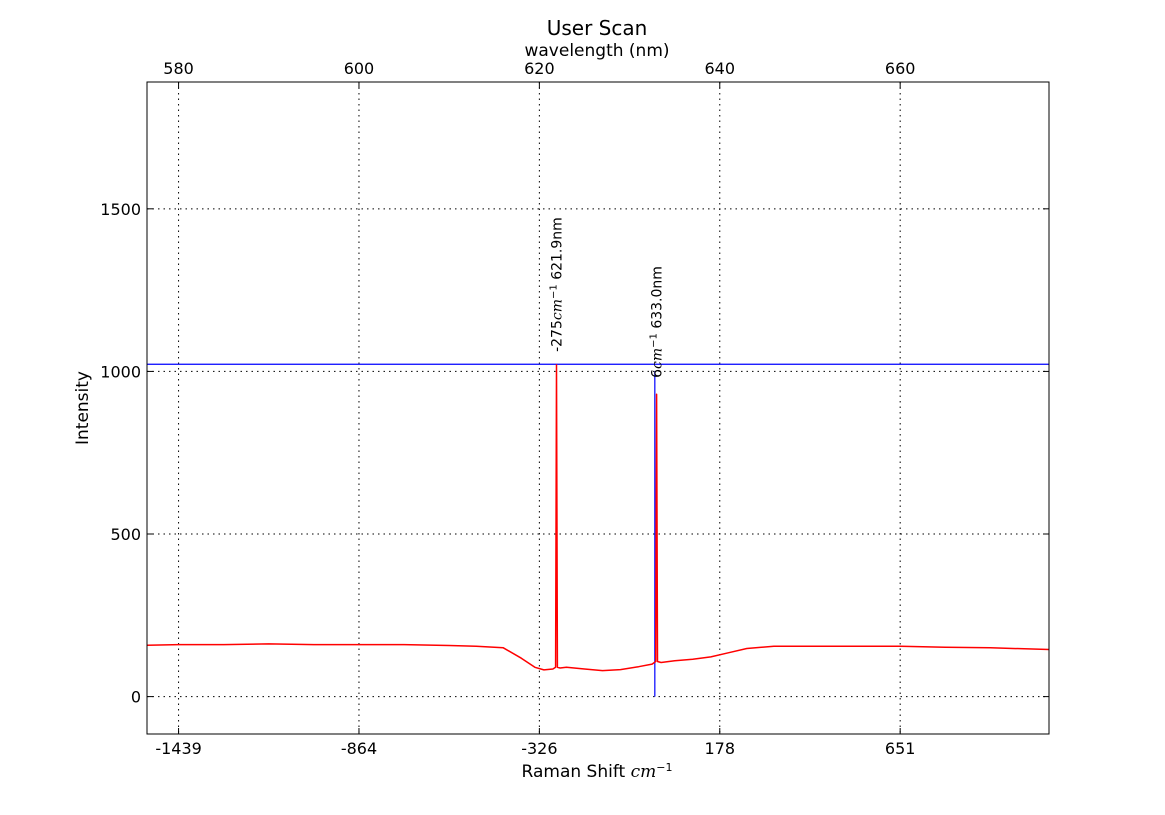 The height and width of the screenshot is (815, 1165). What do you see at coordinates (596, 51) in the screenshot?
I see `top-axis-label: wavelength (nm)` at bounding box center [596, 51].